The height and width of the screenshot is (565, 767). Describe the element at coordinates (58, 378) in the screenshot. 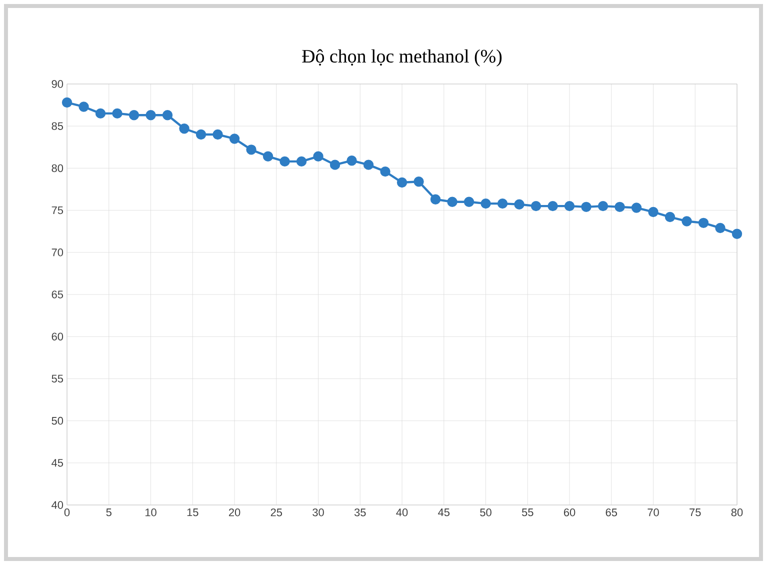

I see `y-tick-label: 55` at that location.